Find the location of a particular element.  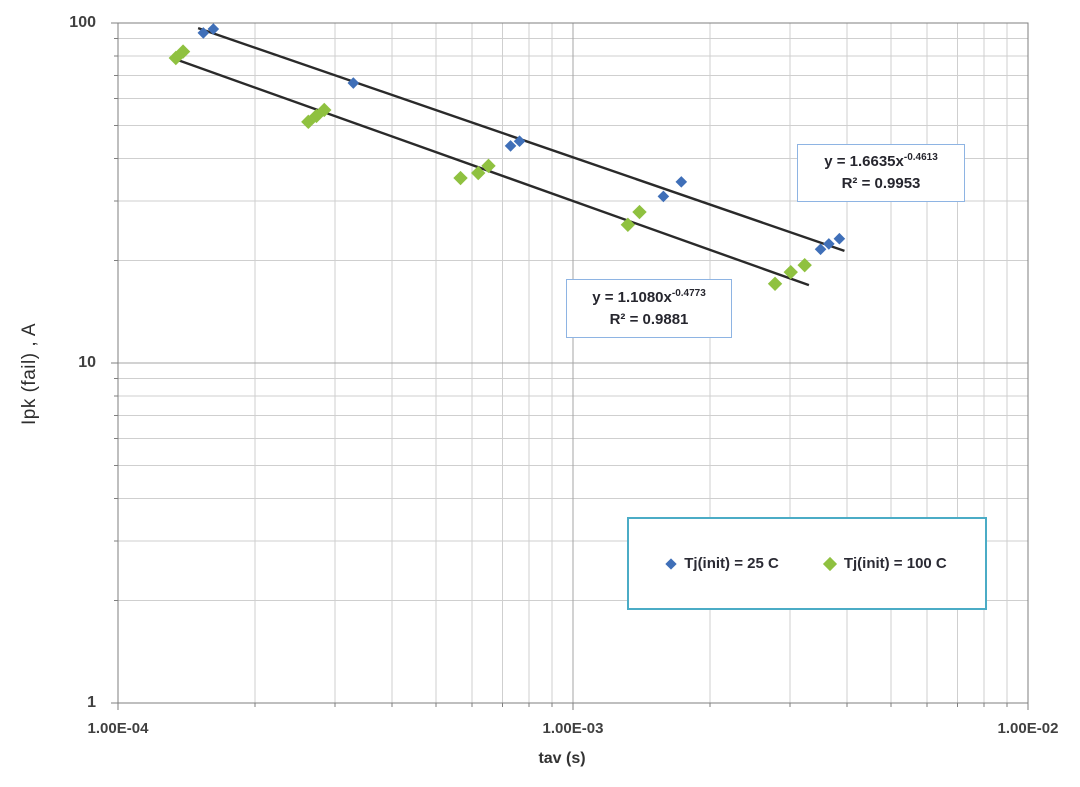

equation-exponent: -0.4613 is located at coordinates (920, 158).